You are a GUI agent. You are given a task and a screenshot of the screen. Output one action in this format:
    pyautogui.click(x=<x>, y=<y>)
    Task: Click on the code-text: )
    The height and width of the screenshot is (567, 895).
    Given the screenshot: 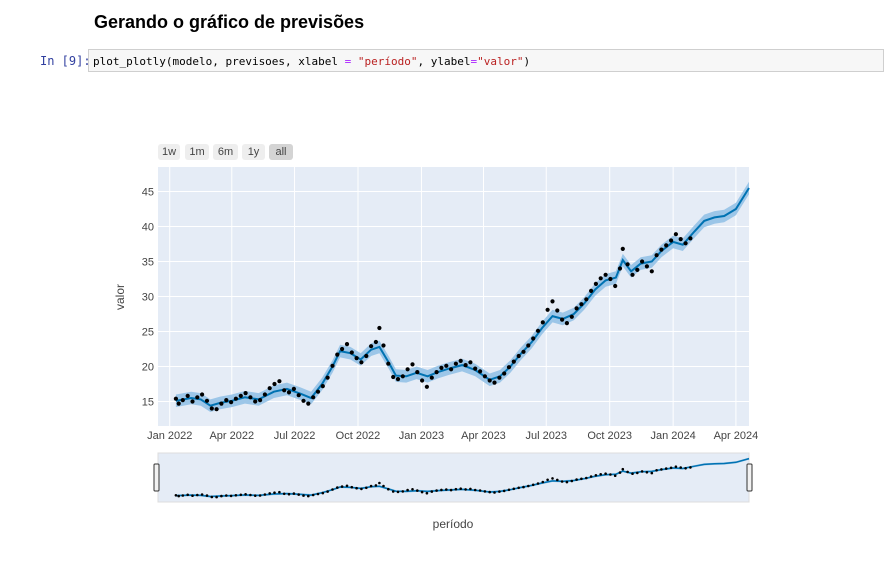 What is the action you would take?
    pyautogui.click(x=527, y=61)
    